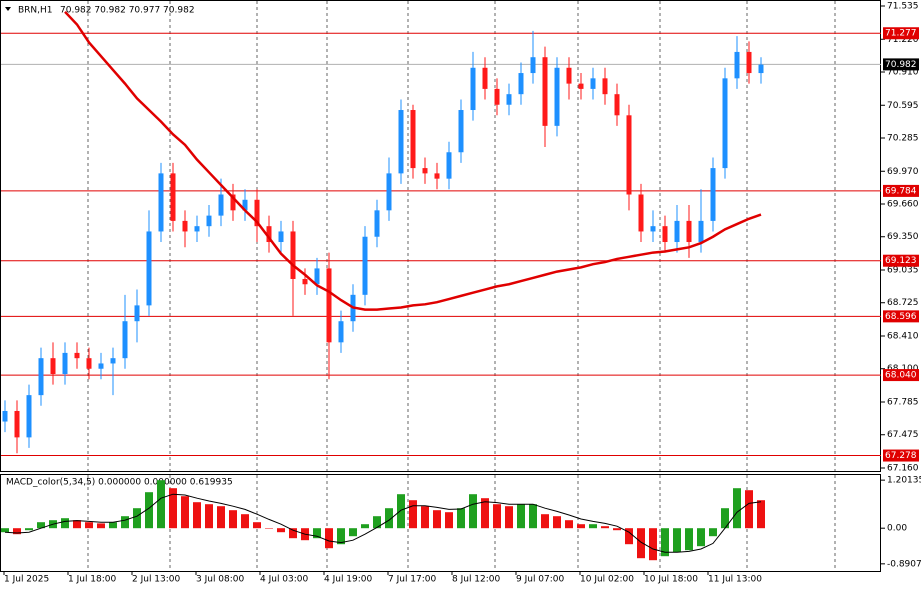  Describe the element at coordinates (903, 403) in the screenshot. I see `y-tick-label: 67.785` at that location.